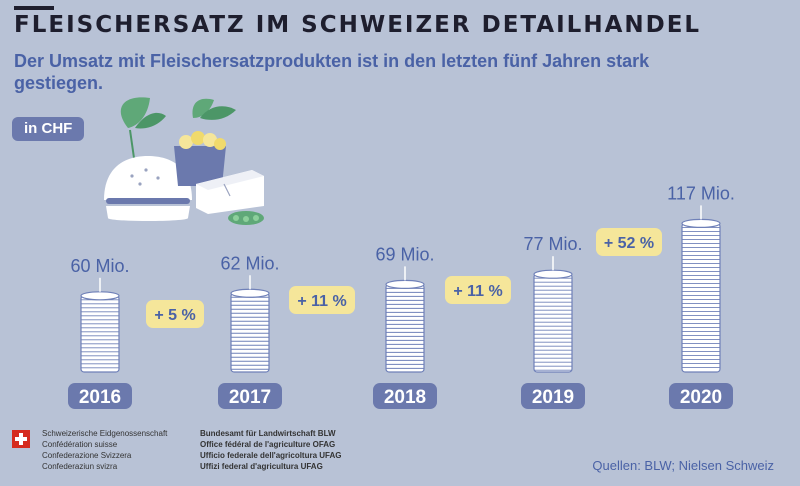 This screenshot has height=486, width=800. I want to click on year-label-2020: 2020, so click(701, 397).